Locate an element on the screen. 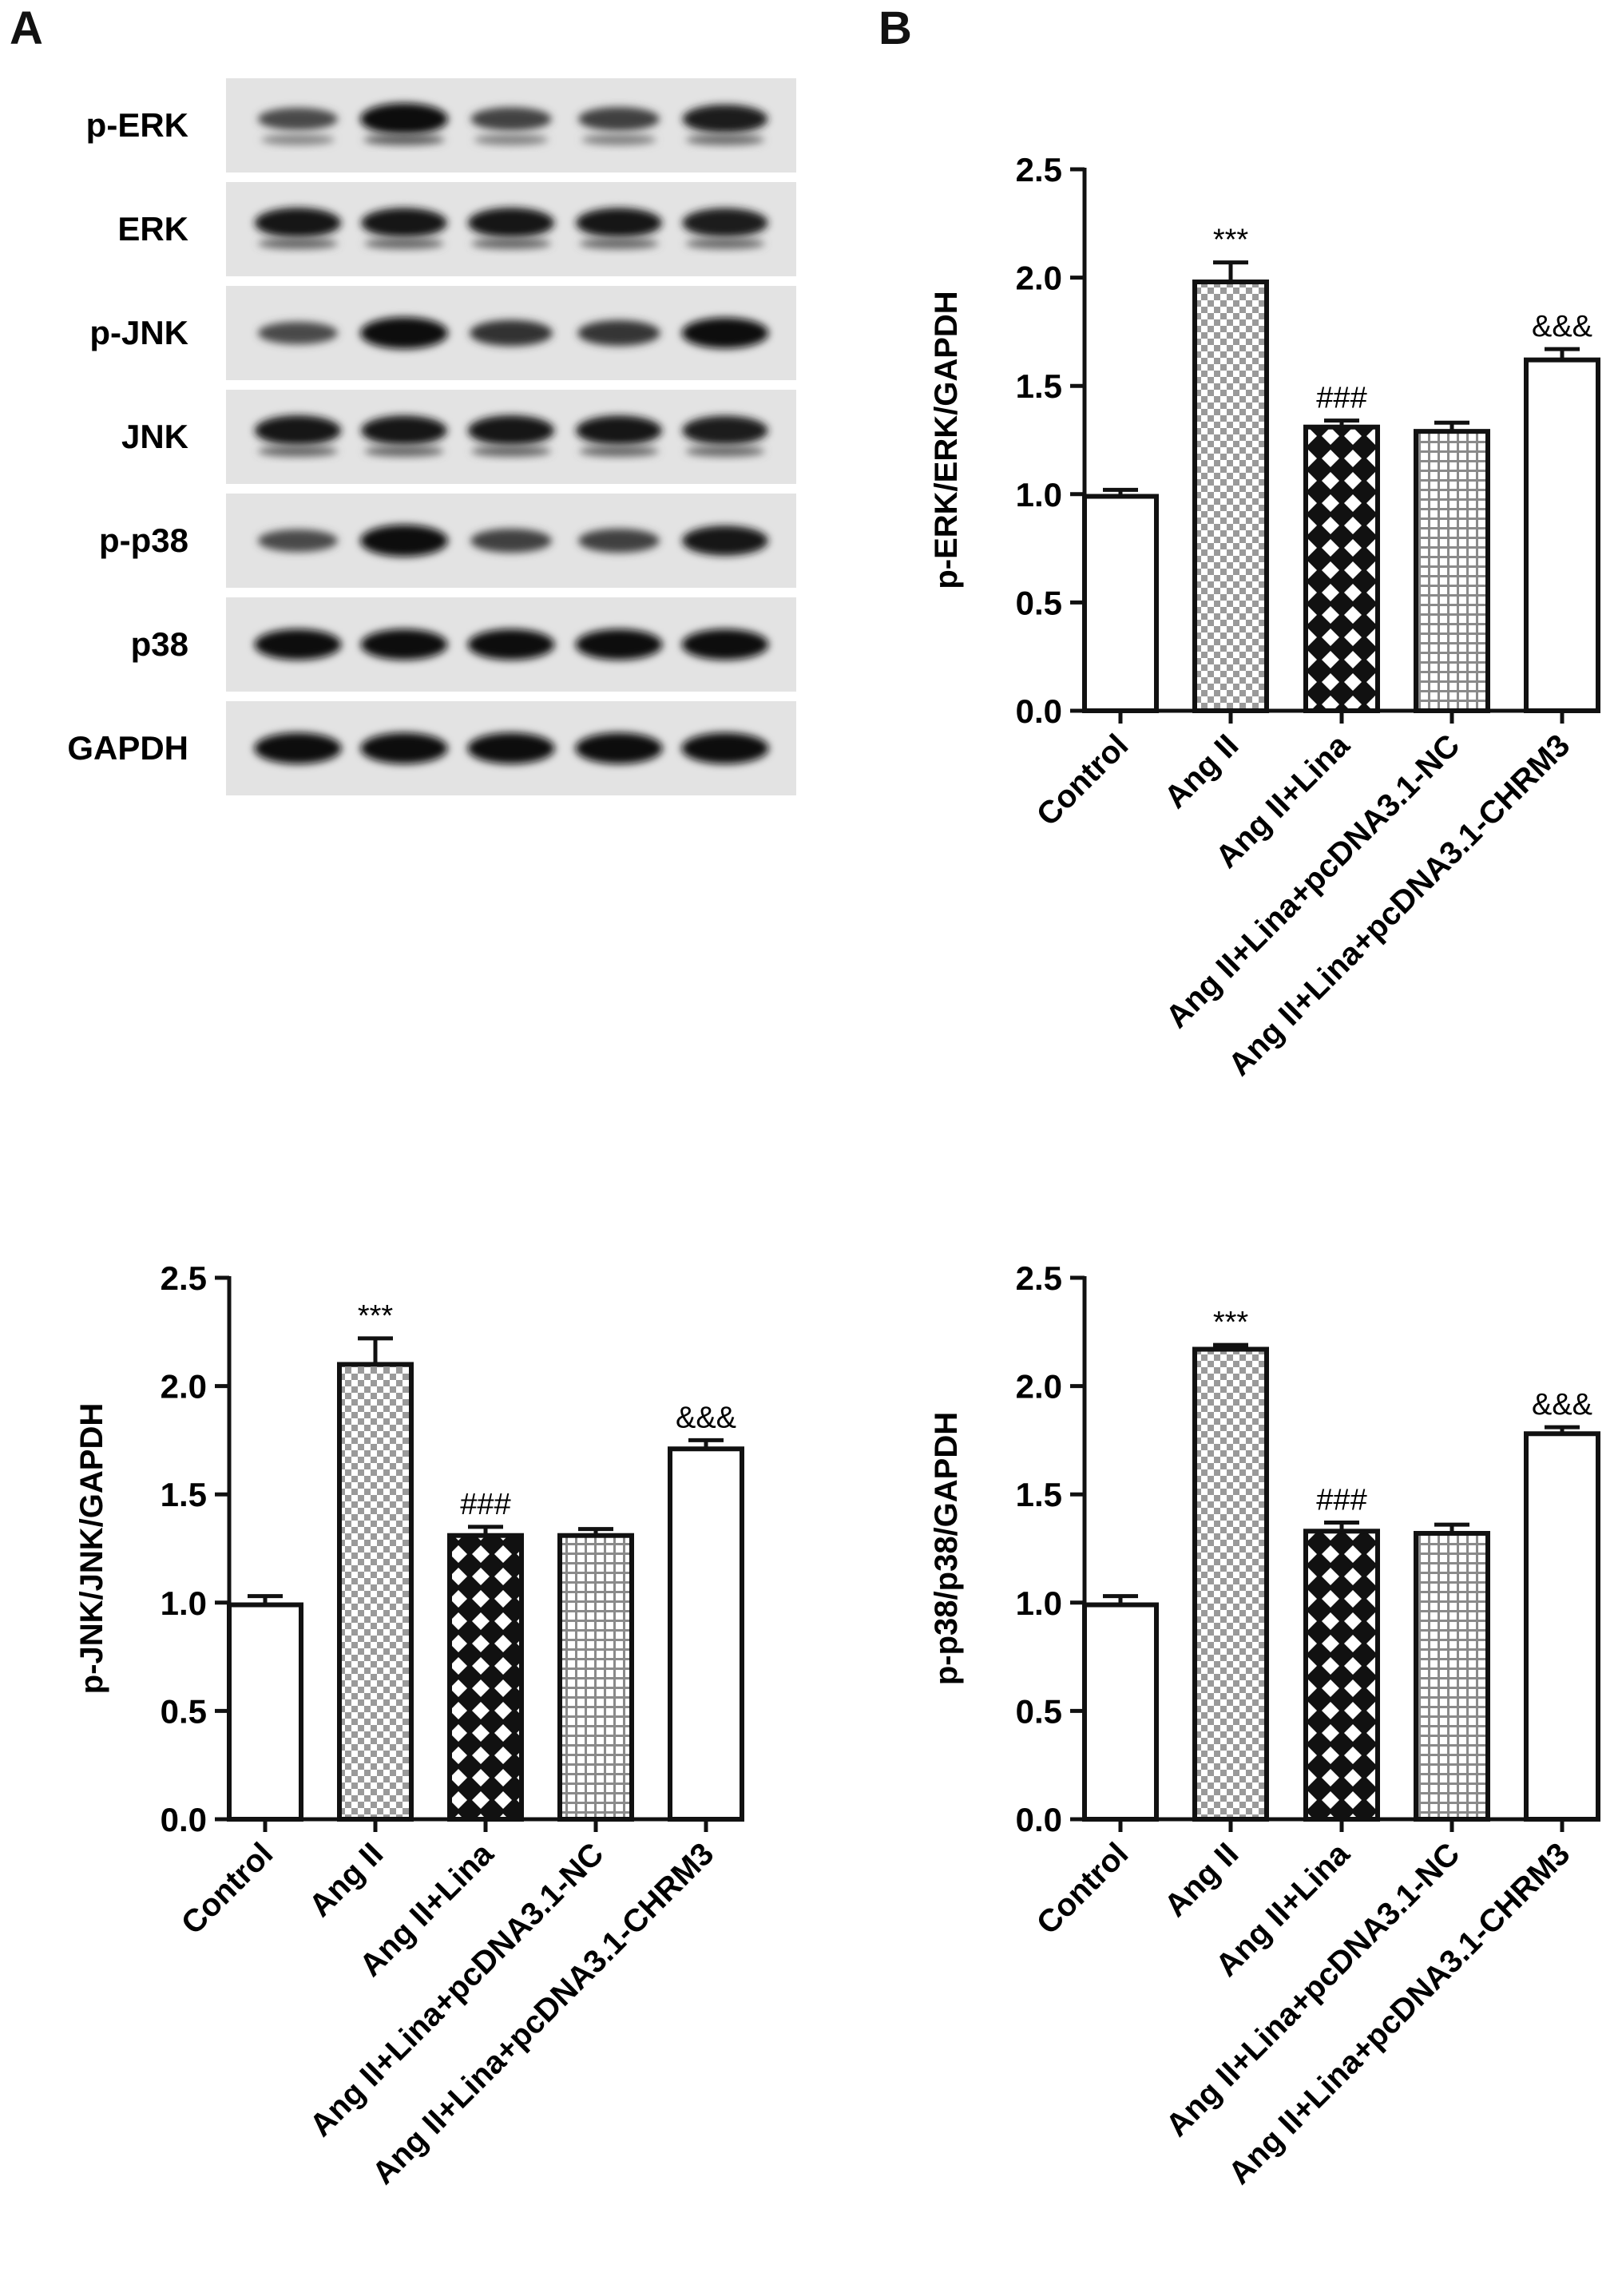  y-axis-label: p-ERK/ERK/GAPDH is located at coordinates (947, 440).